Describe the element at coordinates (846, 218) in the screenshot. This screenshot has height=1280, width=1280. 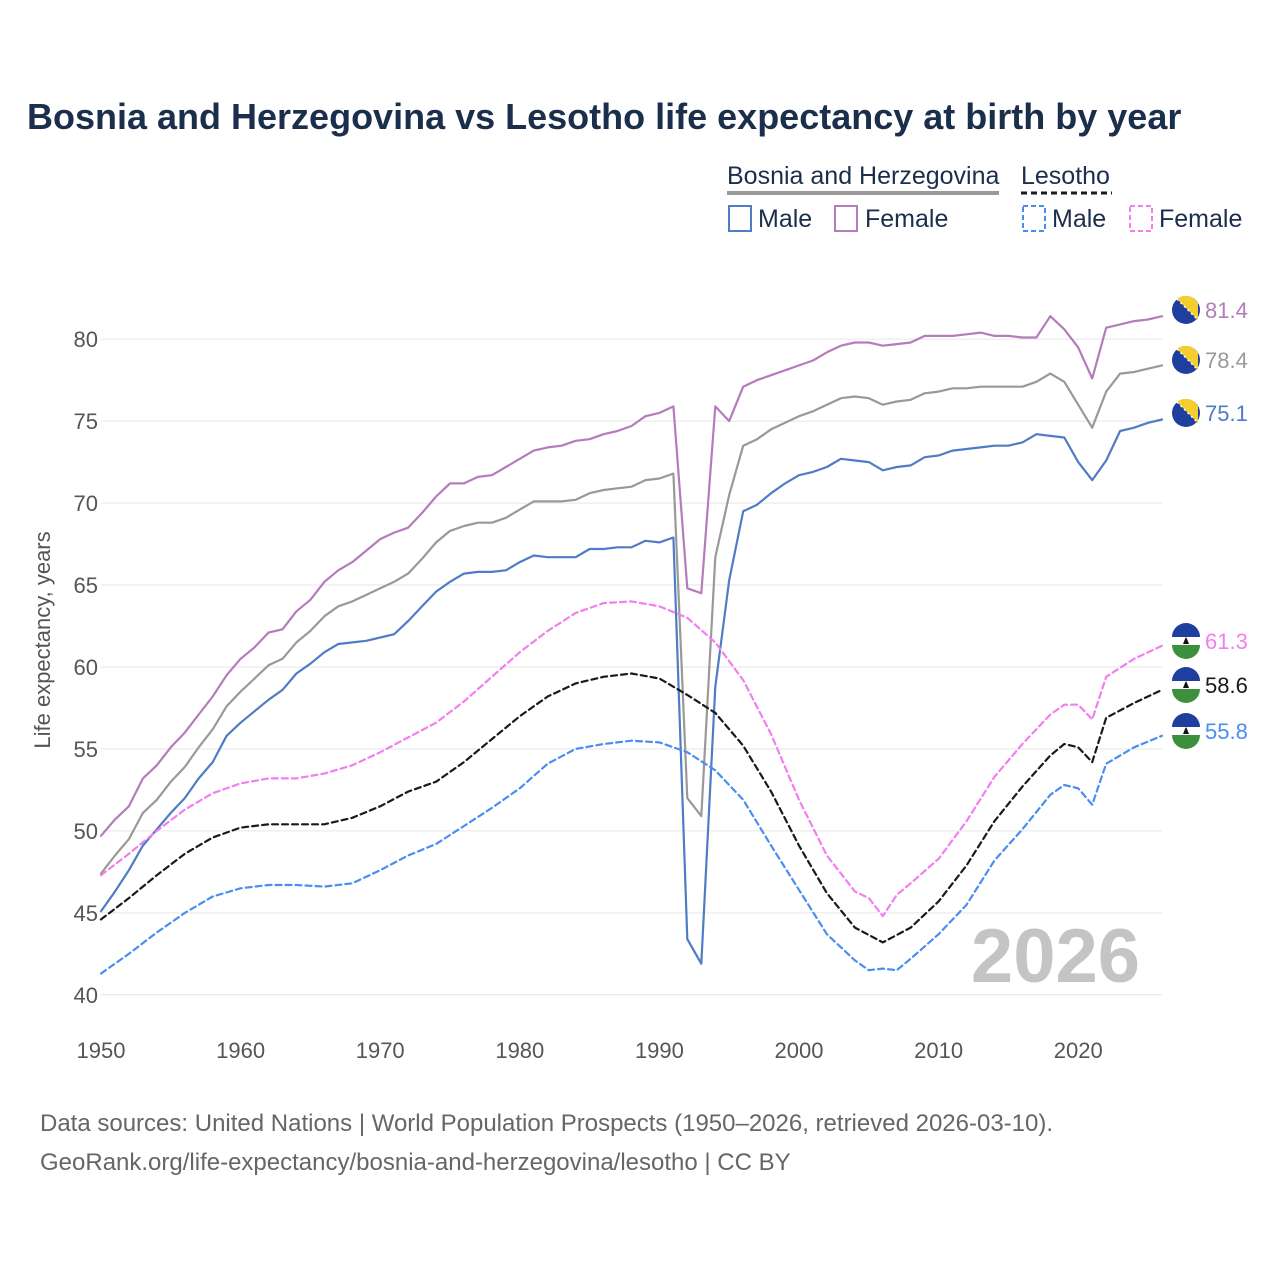
I see `legend-swatch-bosnia-female` at that location.